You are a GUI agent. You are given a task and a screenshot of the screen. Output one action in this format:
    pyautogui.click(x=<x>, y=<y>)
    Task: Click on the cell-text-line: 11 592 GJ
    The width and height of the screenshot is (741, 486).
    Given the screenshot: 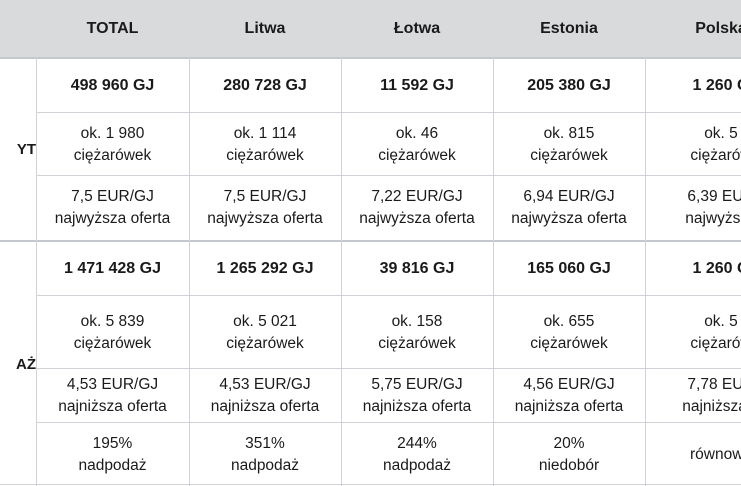 What is the action you would take?
    pyautogui.click(x=417, y=85)
    